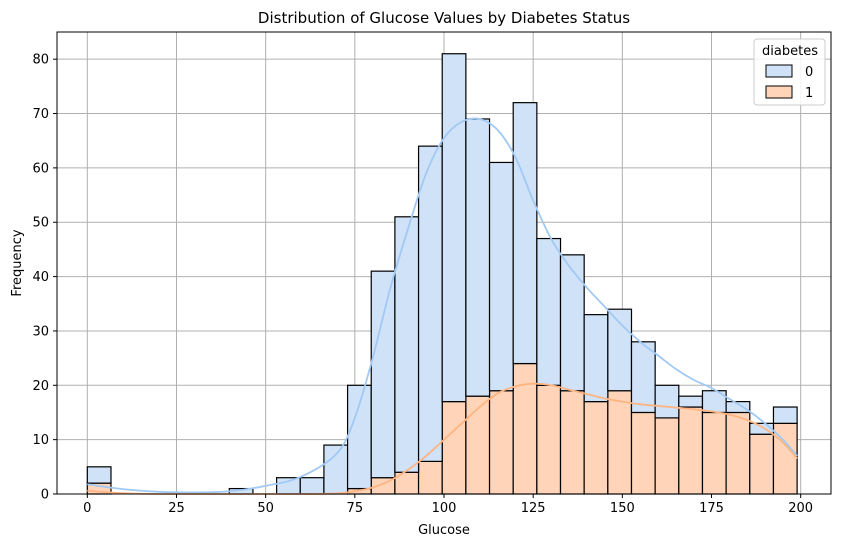 Image resolution: width=841 pixels, height=547 pixels. What do you see at coordinates (355, 508) in the screenshot?
I see `x-tick-label: 75` at bounding box center [355, 508].